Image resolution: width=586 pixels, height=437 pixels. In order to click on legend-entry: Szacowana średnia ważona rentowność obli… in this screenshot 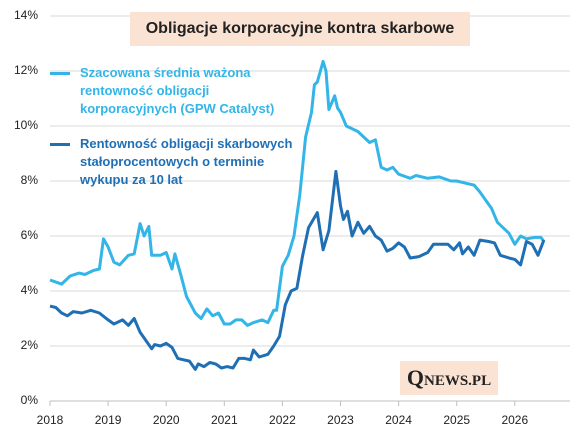, I will do `click(177, 90)`.